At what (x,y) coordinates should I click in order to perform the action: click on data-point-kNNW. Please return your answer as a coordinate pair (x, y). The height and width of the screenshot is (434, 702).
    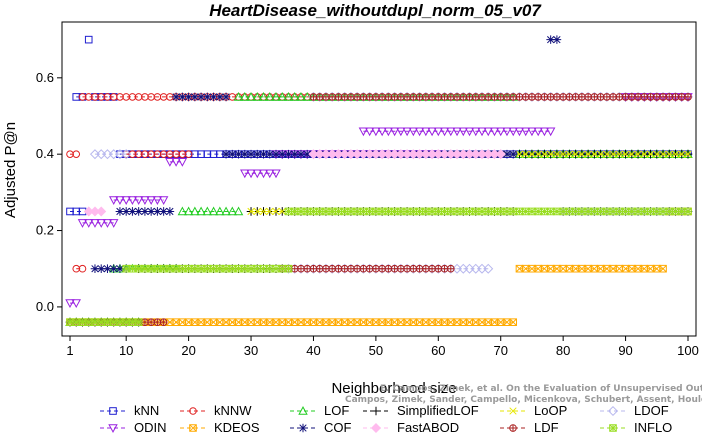
    Looking at the image, I should click on (188, 154).